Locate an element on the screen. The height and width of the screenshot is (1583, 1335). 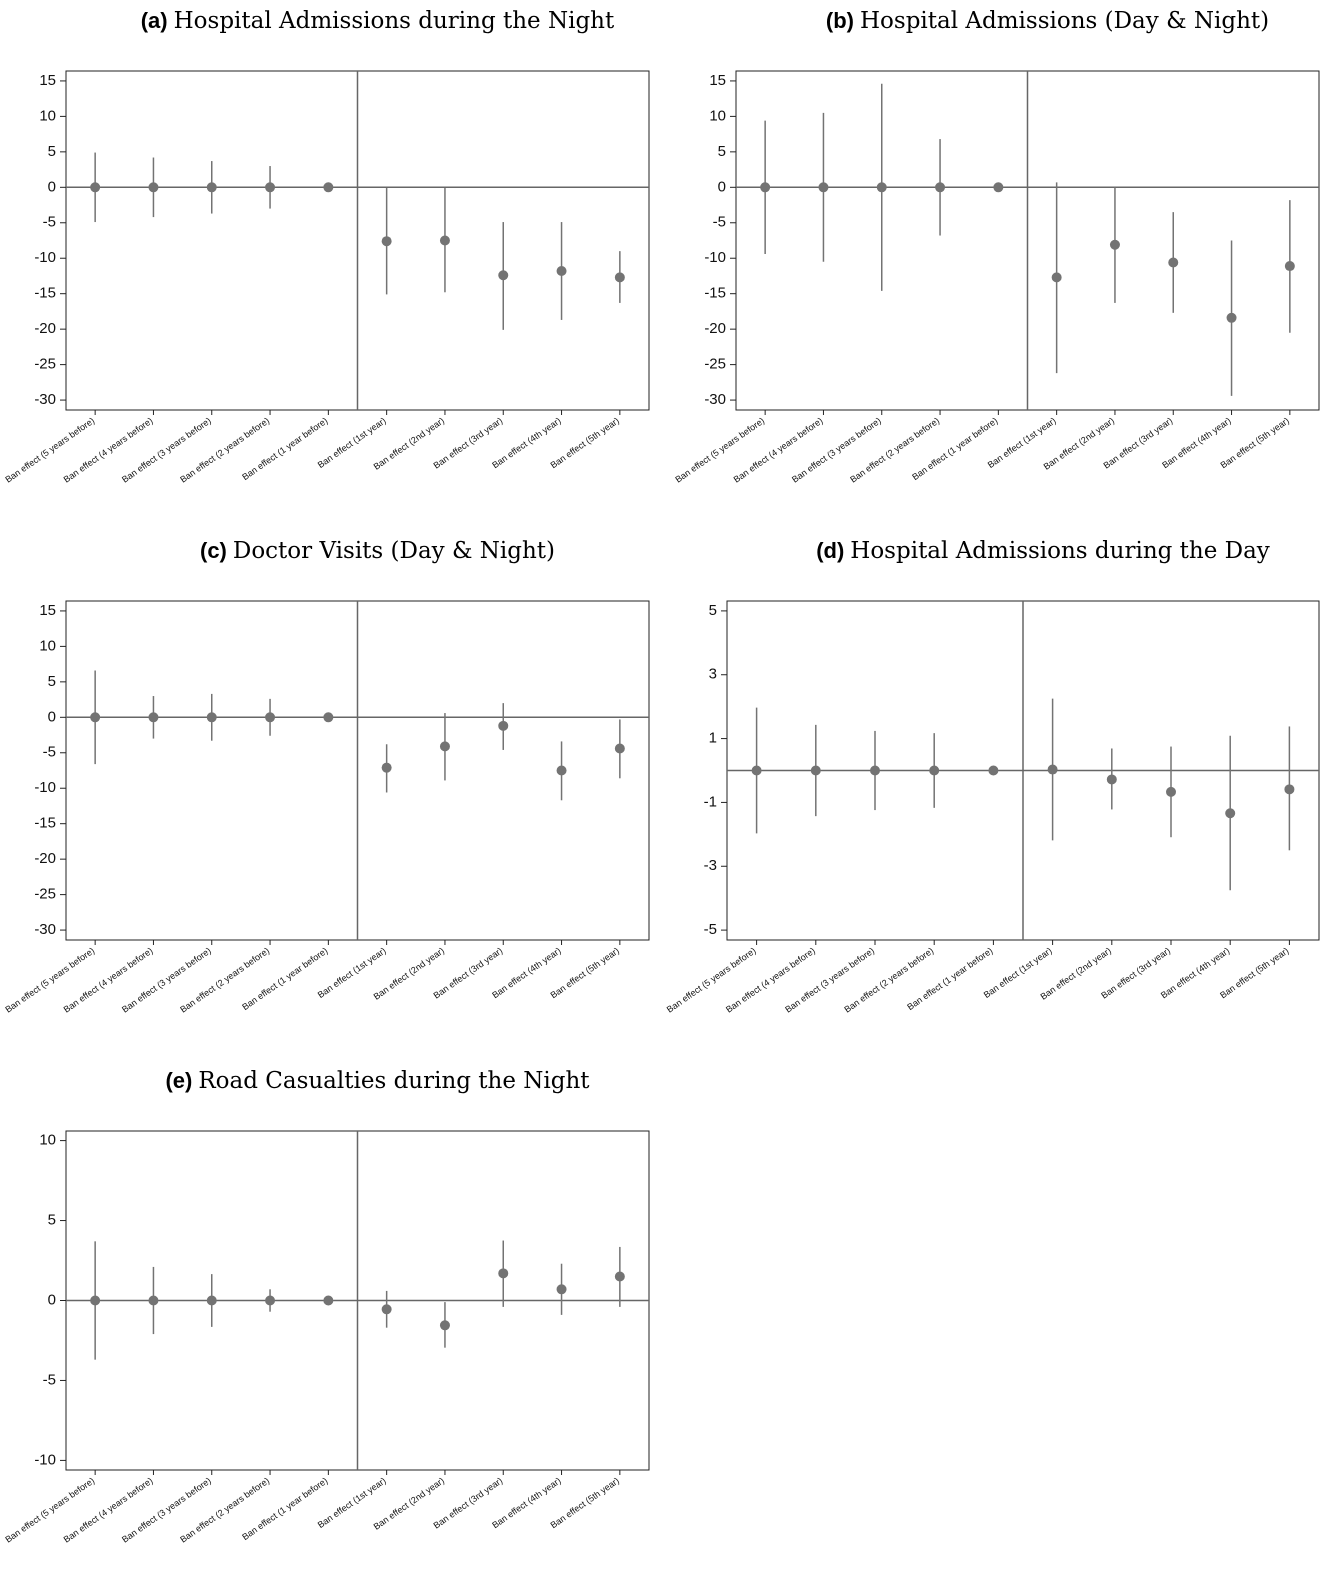
panel-title: (e) Road Casualties during the Night is located at coordinates (377, 1081).